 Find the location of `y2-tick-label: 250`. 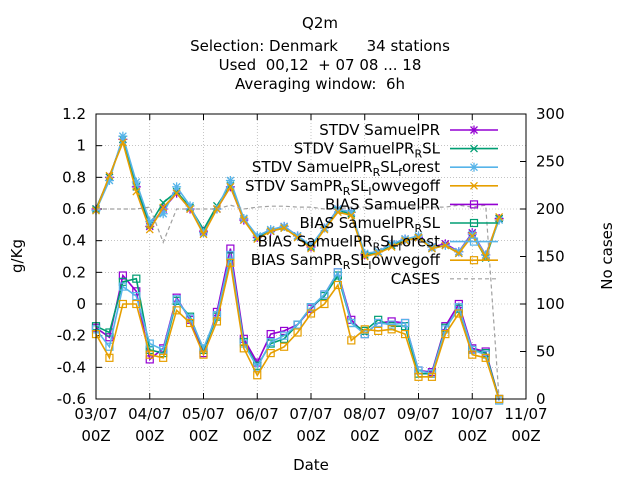

y2-tick-label: 250 is located at coordinates (550, 162).